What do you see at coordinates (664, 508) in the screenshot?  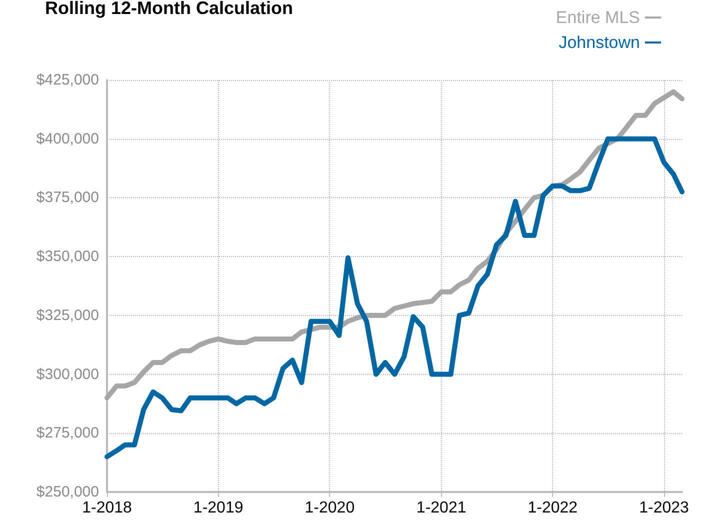 I see `x-tick-label: 1-2023` at bounding box center [664, 508].